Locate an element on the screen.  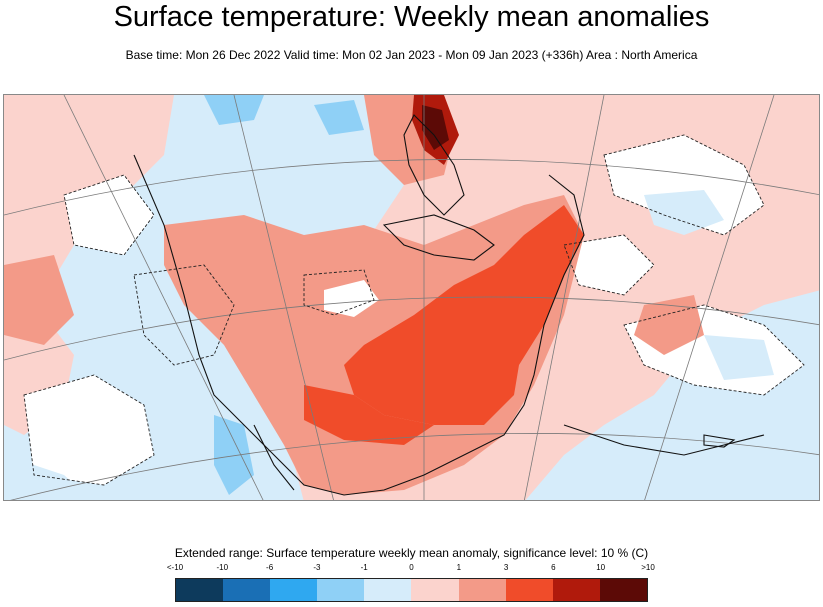
legend-tick-label: 10 is located at coordinates (601, 567).